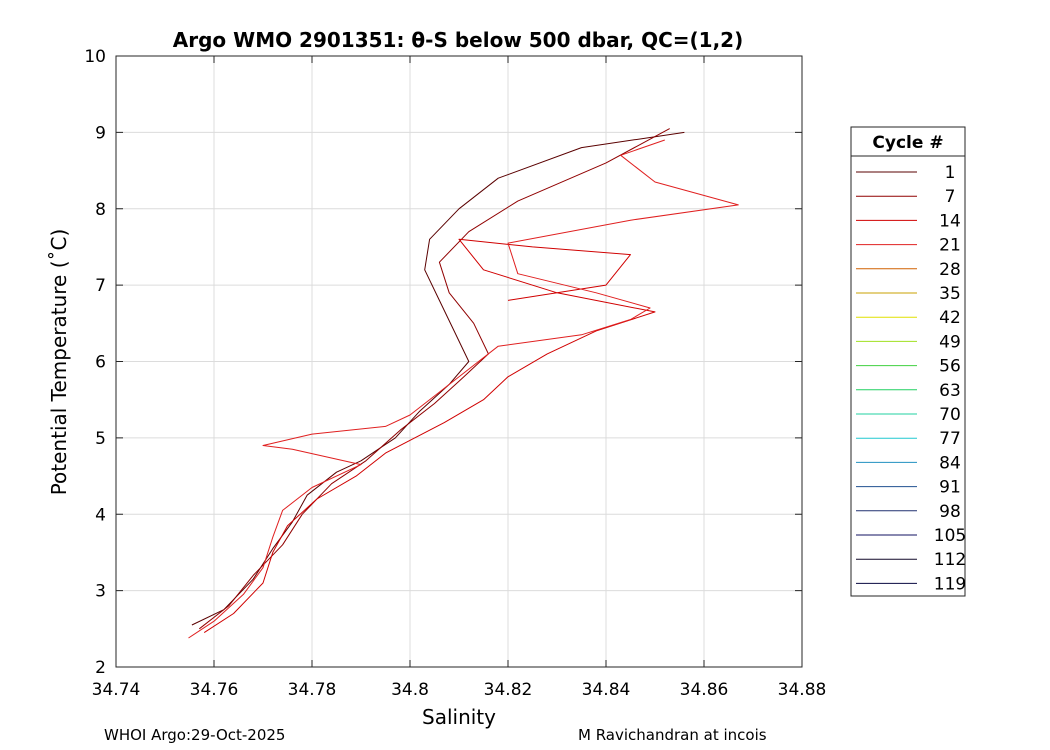 The width and height of the screenshot is (1050, 750). Describe the element at coordinates (214, 690) in the screenshot. I see `x-tick-label: 34.76` at that location.